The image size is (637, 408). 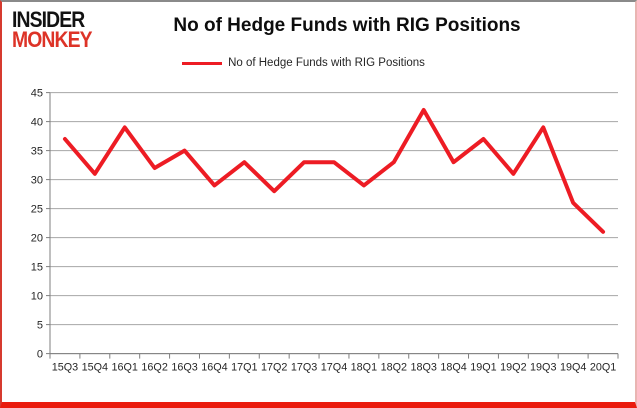 I want to click on legend-label: No of Hedge Funds with RIG Positions, so click(x=326, y=63).